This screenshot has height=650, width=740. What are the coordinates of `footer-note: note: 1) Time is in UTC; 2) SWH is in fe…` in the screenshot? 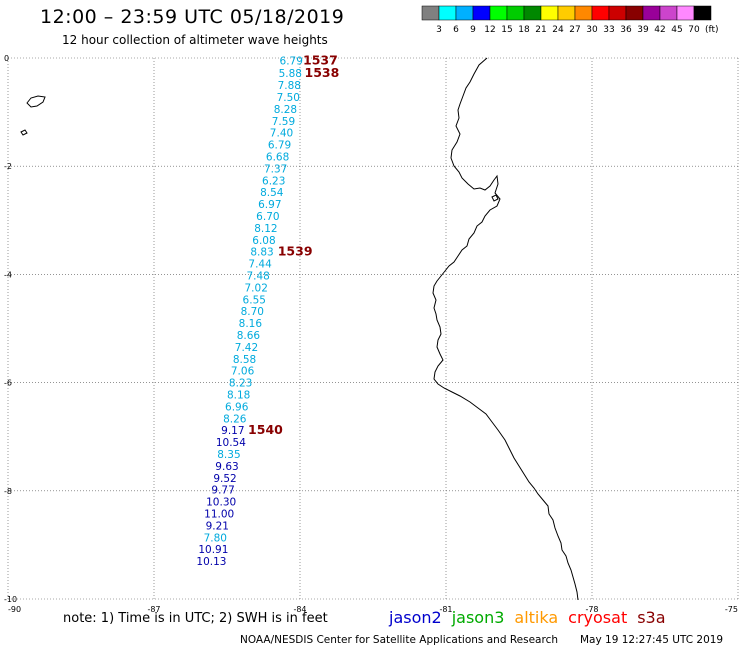 It's located at (195, 618).